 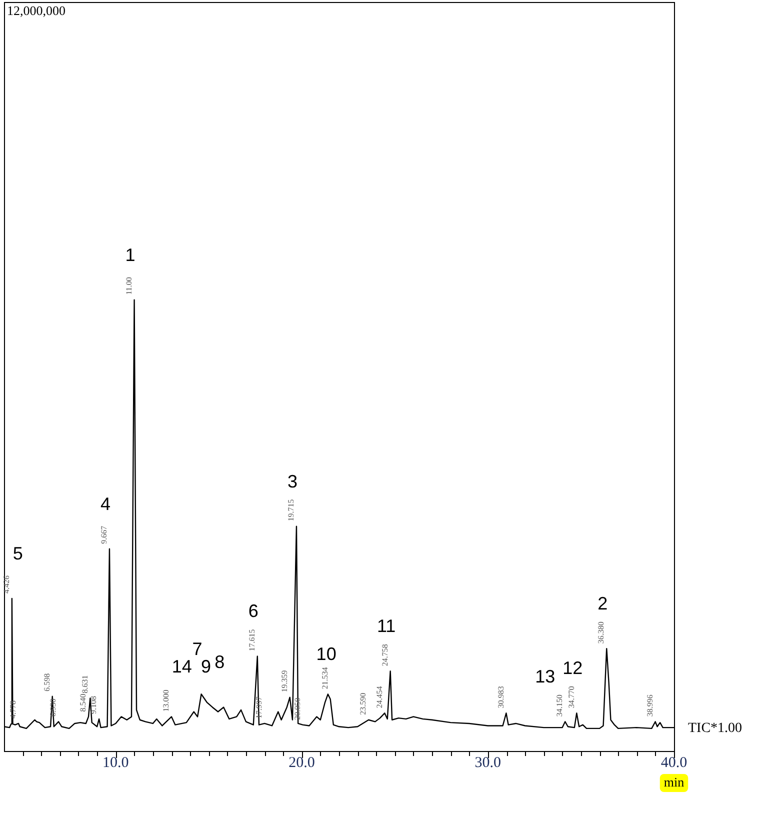 I want to click on annotation: 13, so click(x=545, y=676).